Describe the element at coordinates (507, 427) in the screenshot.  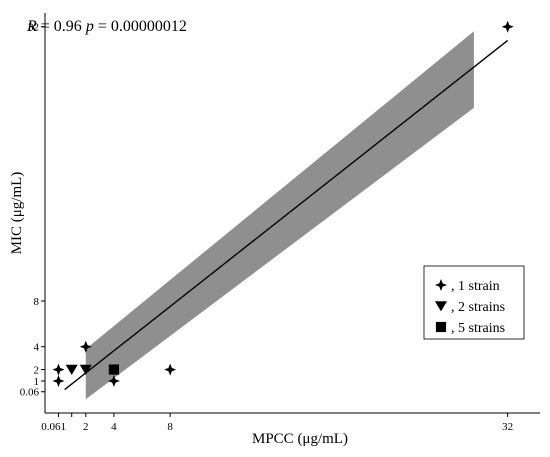
I see `x-tick-label: 32` at that location.